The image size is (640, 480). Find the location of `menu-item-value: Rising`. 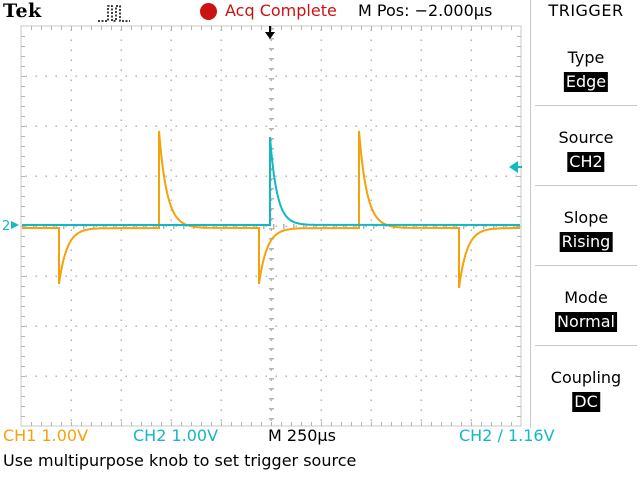

menu-item-value: Rising is located at coordinates (586, 242).